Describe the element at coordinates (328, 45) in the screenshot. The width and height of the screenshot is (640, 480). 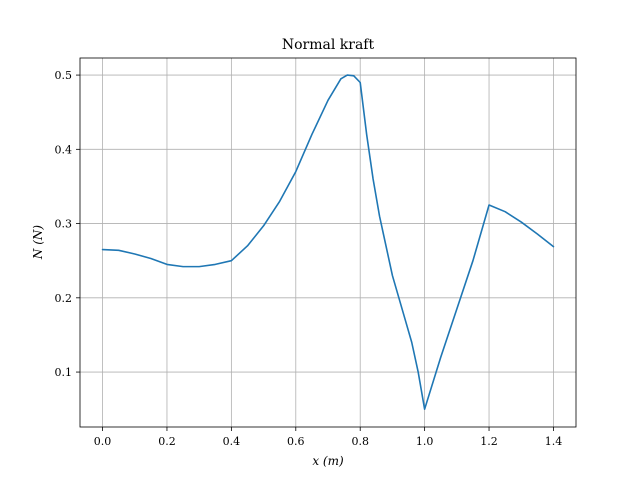
I see `chart-title: Normal kraft` at that location.